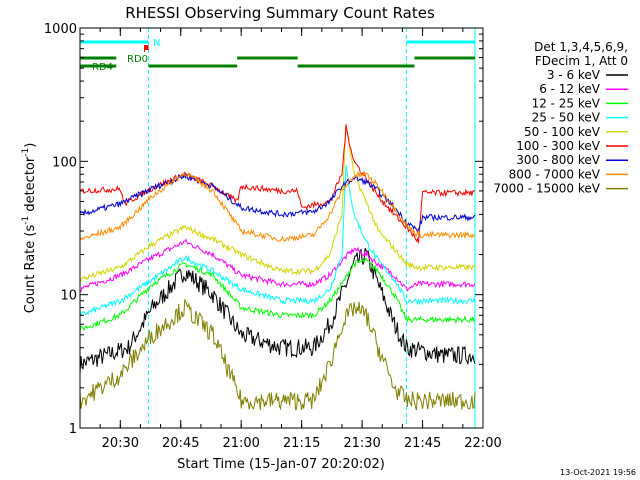 This screenshot has width=640, height=480. What do you see at coordinates (120, 443) in the screenshot?
I see `x-tick-label: 20:30` at bounding box center [120, 443].